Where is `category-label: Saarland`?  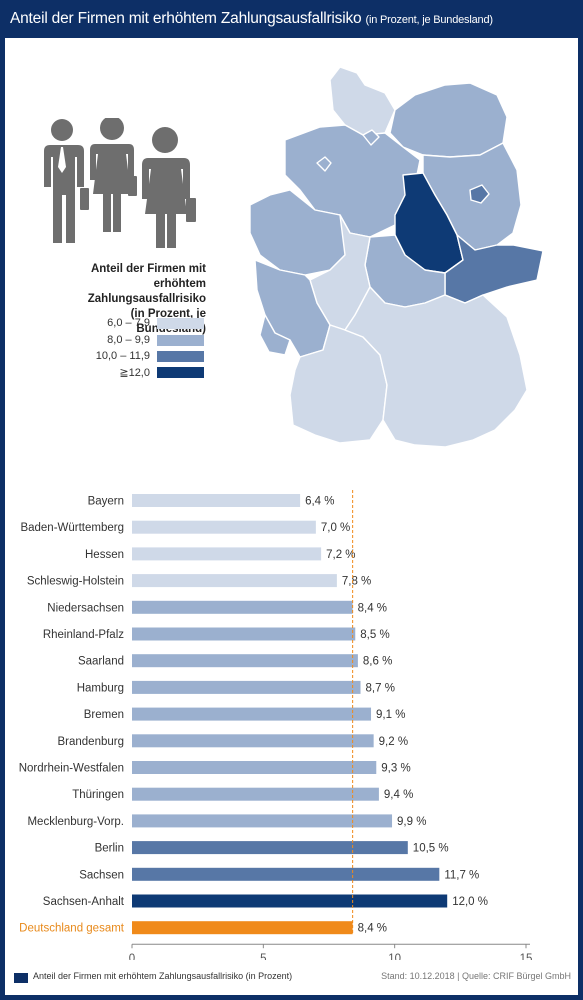
category-label: Saarland is located at coordinates (101, 662).